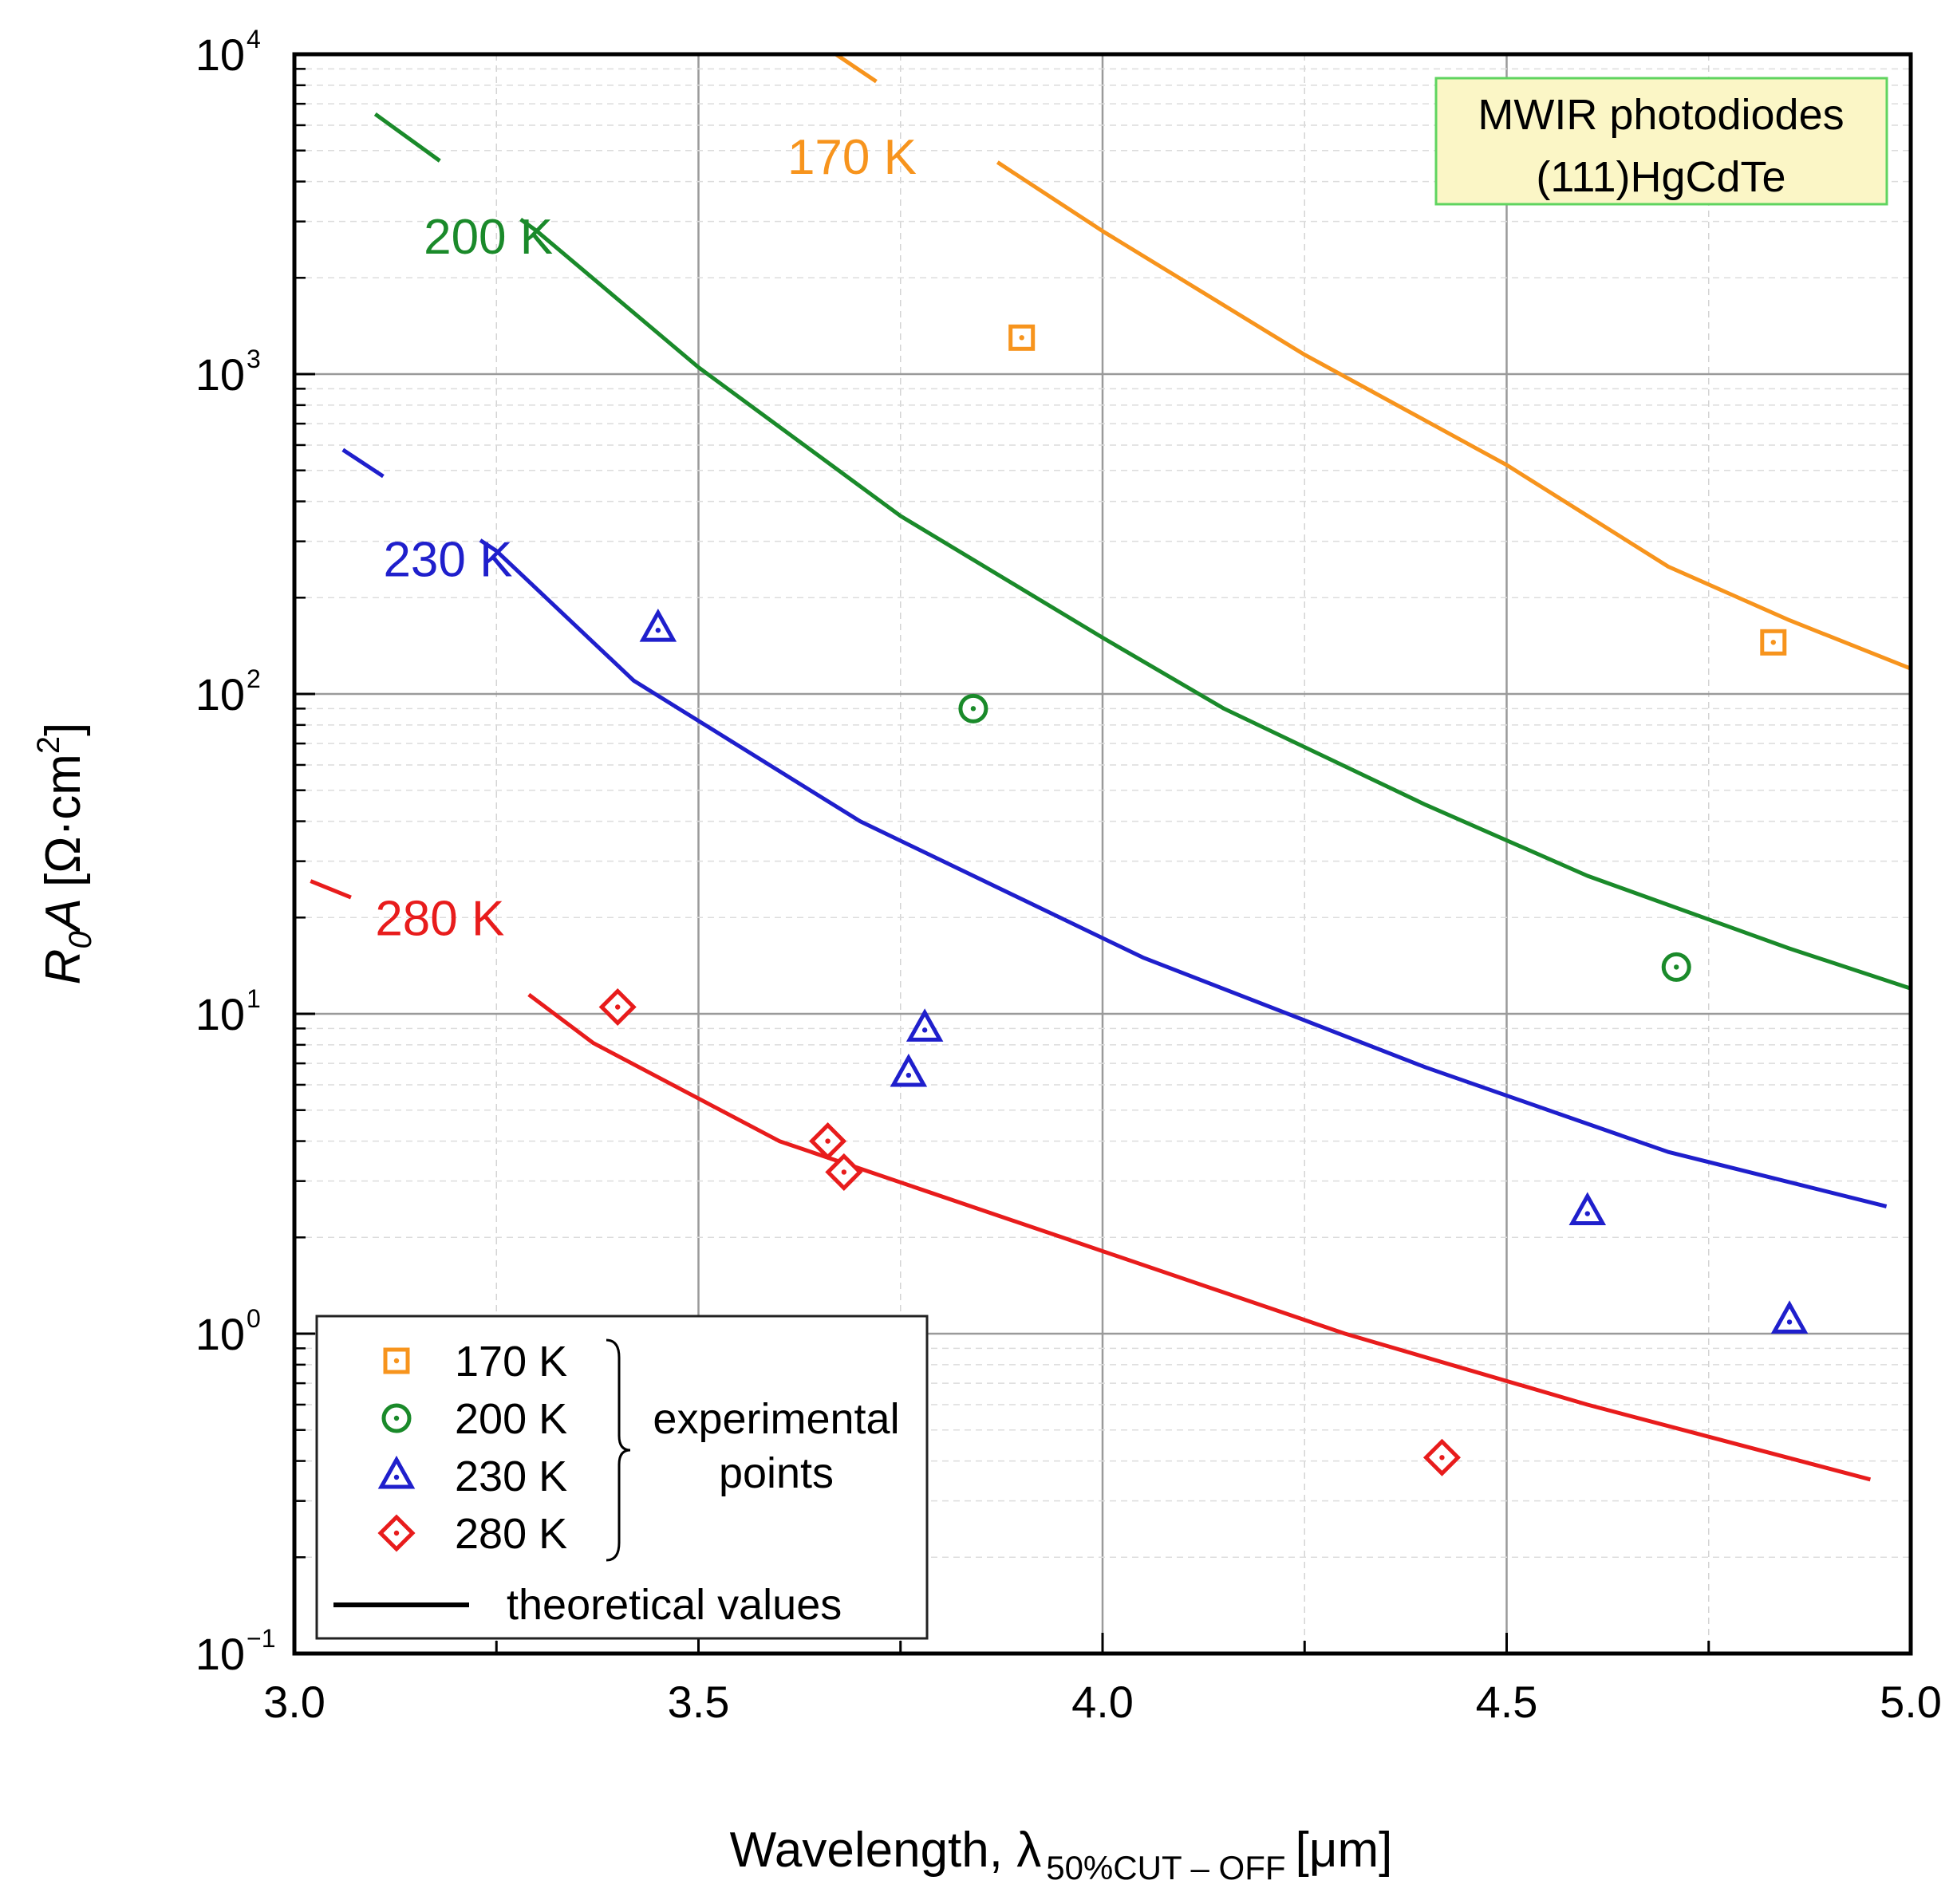 This screenshot has width=1957, height=1904. Describe the element at coordinates (1165, 1867) in the screenshot. I see `x-axis-title-sub: 50%CUT – OFF` at that location.